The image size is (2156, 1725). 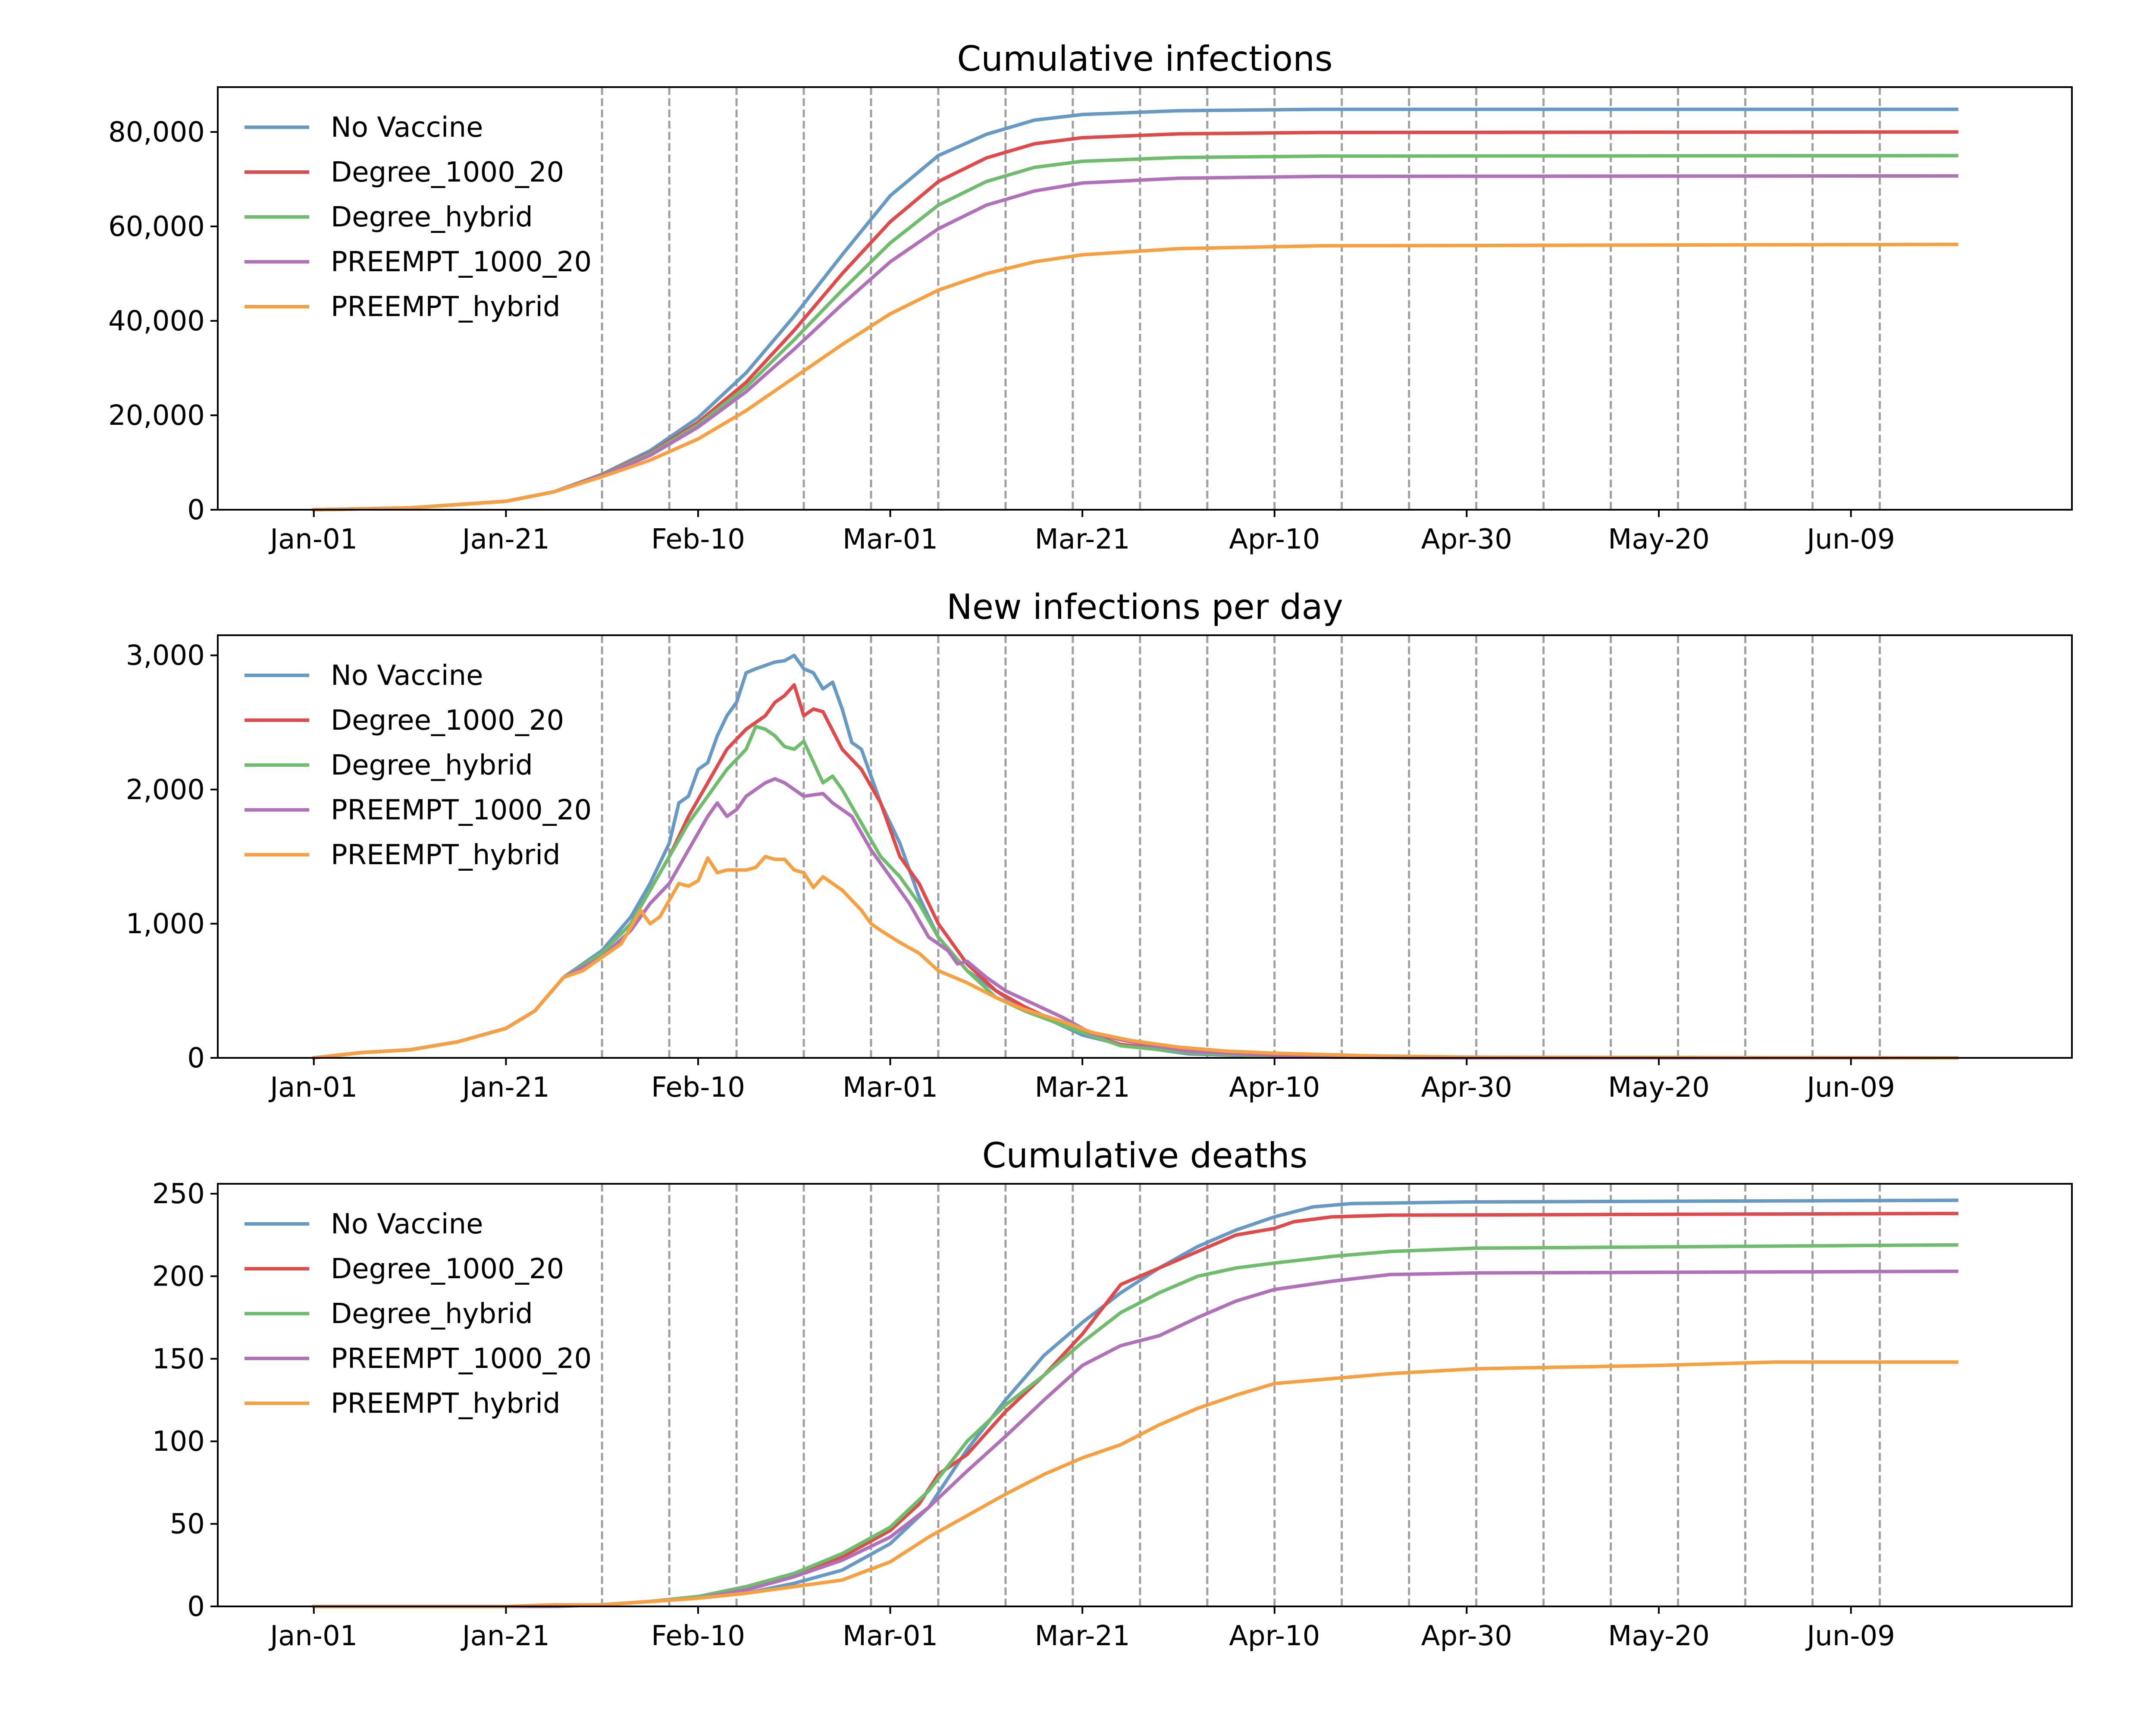 What do you see at coordinates (165, 656) in the screenshot?
I see `y-tick-label: 3,000` at bounding box center [165, 656].